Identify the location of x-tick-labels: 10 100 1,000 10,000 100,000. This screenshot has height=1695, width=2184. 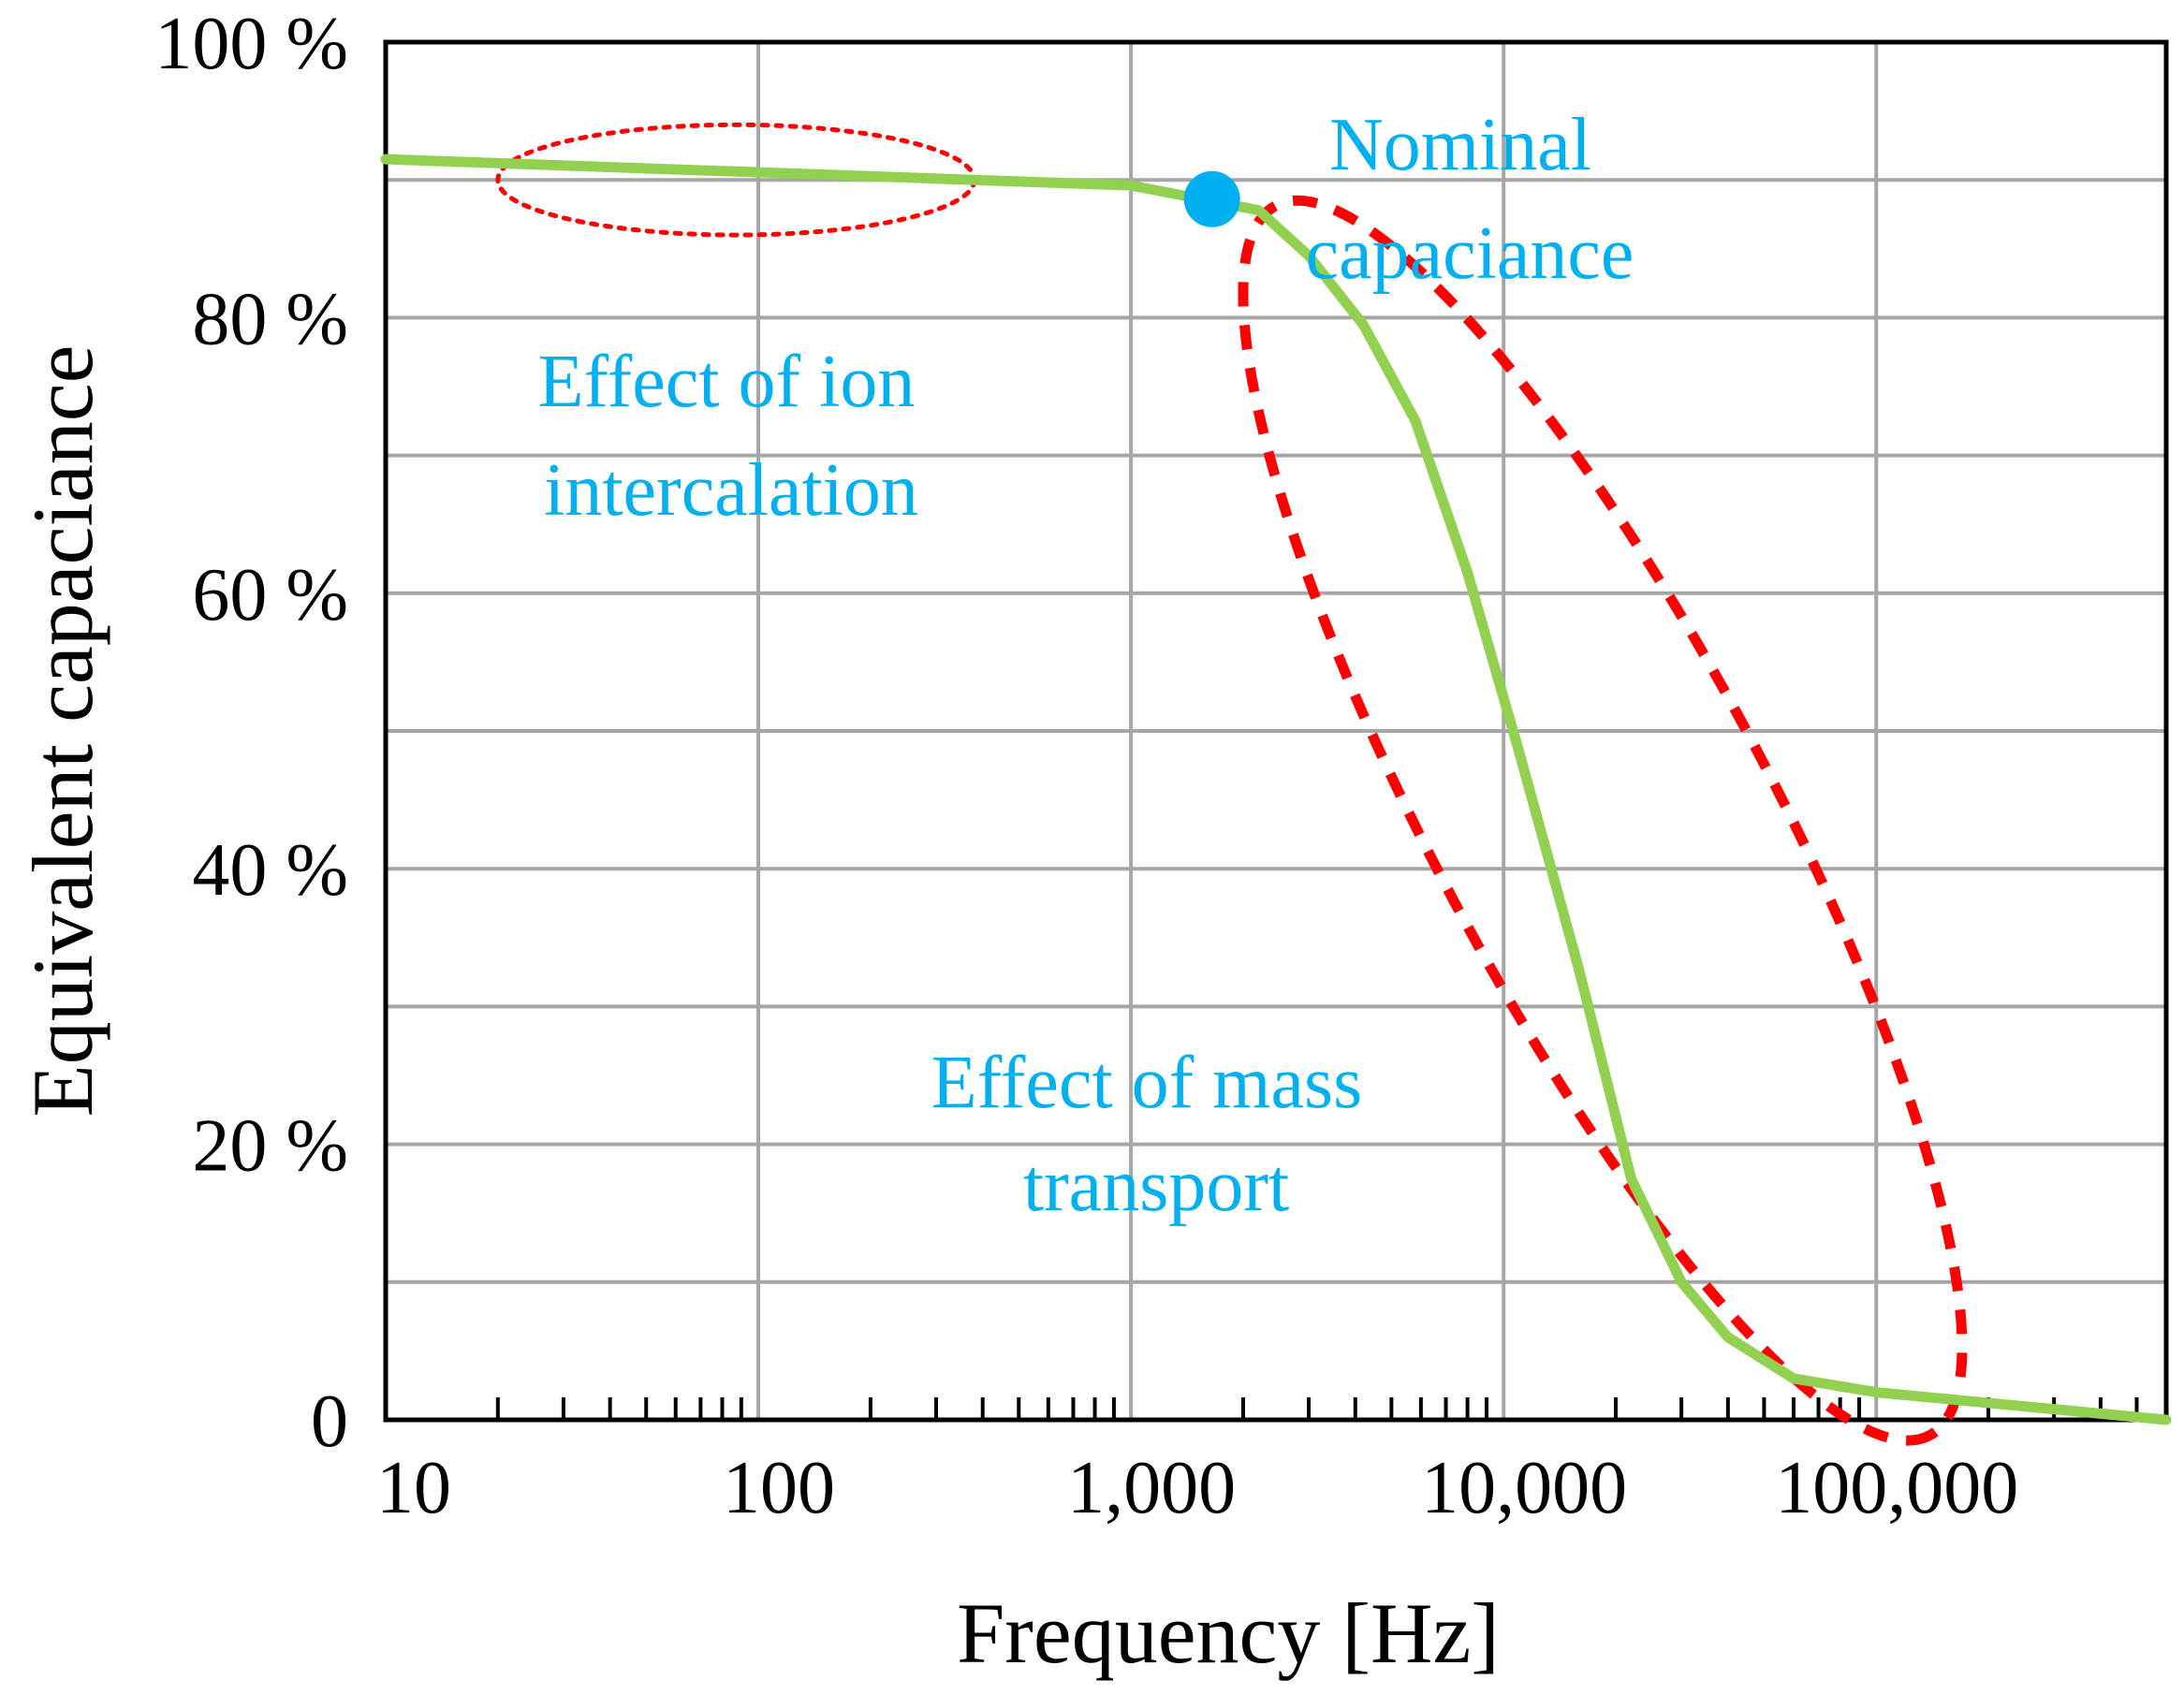
(1197, 1488).